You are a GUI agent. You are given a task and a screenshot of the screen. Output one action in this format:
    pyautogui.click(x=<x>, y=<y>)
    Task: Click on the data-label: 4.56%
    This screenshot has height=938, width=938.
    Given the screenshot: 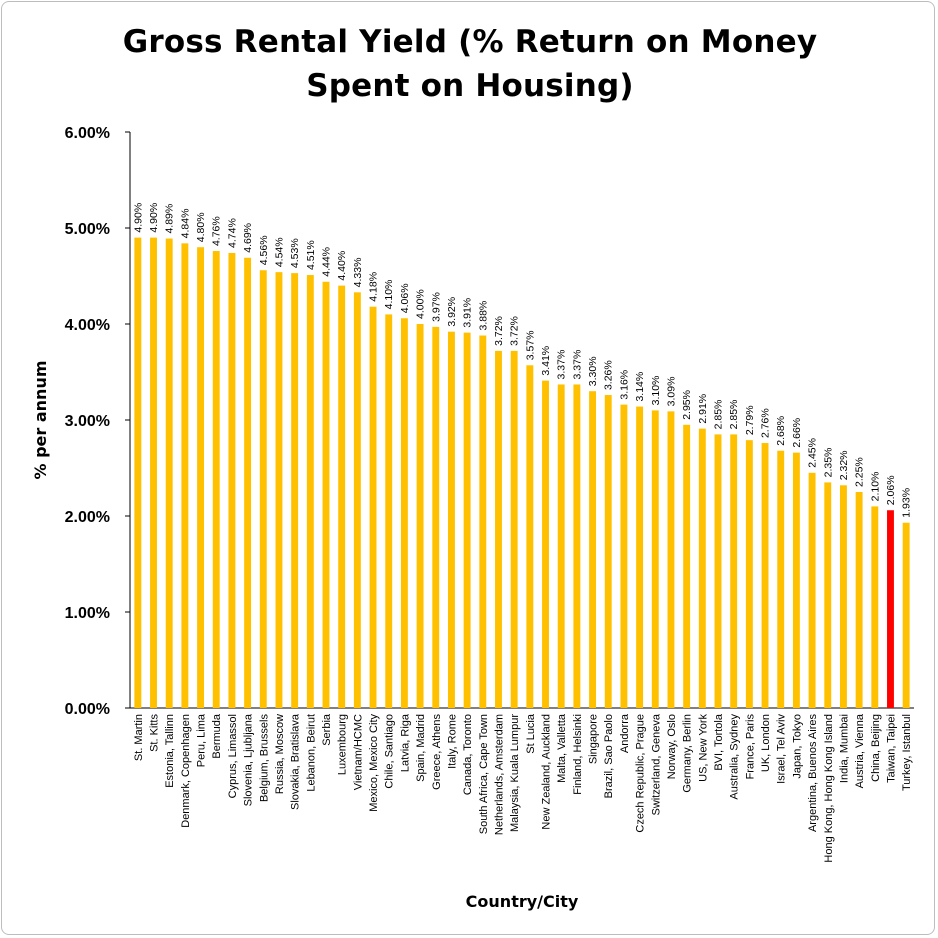 What is the action you would take?
    pyautogui.click(x=264, y=250)
    